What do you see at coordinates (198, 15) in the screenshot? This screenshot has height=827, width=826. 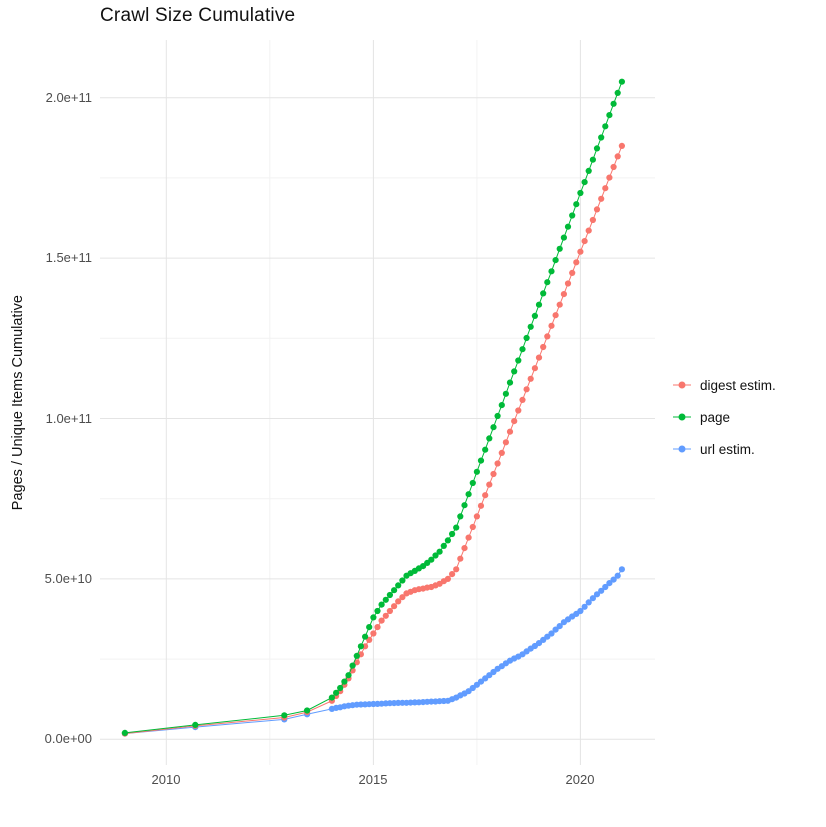 I see `chart-title: Crawl Size Cumulative` at bounding box center [198, 15].